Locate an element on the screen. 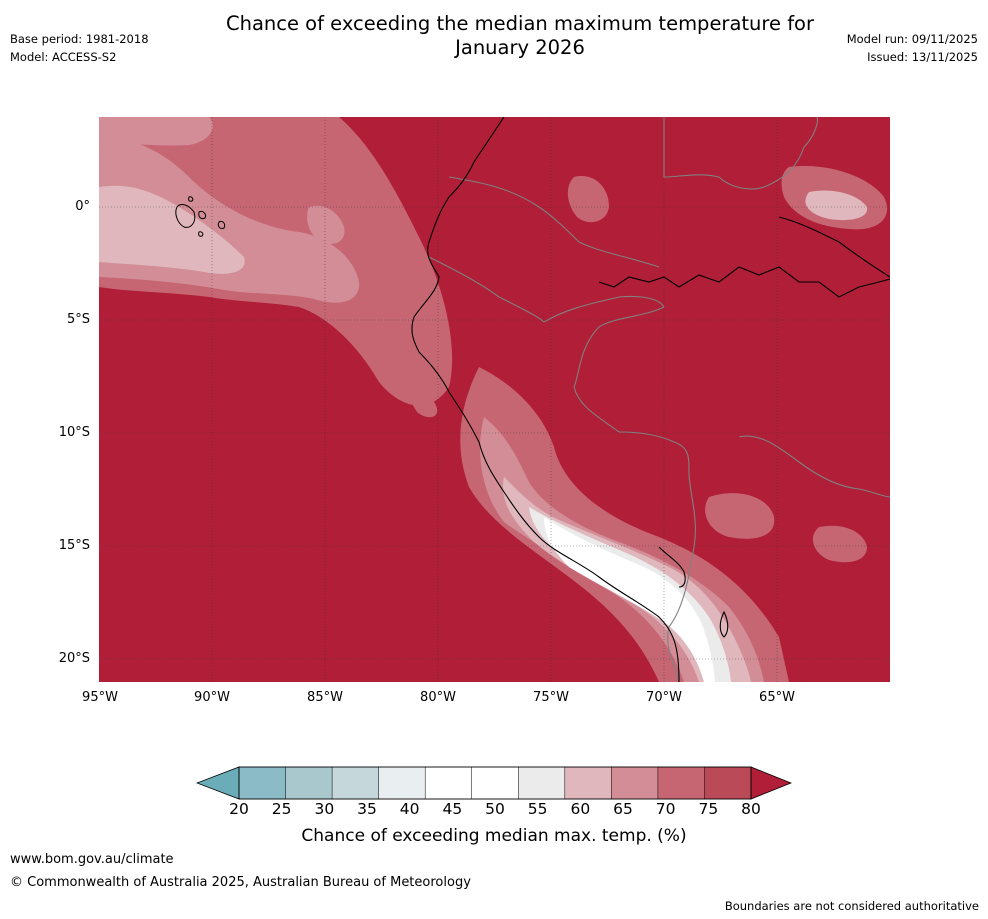 The width and height of the screenshot is (988, 919). lon-label-90w: 90°W is located at coordinates (212, 697).